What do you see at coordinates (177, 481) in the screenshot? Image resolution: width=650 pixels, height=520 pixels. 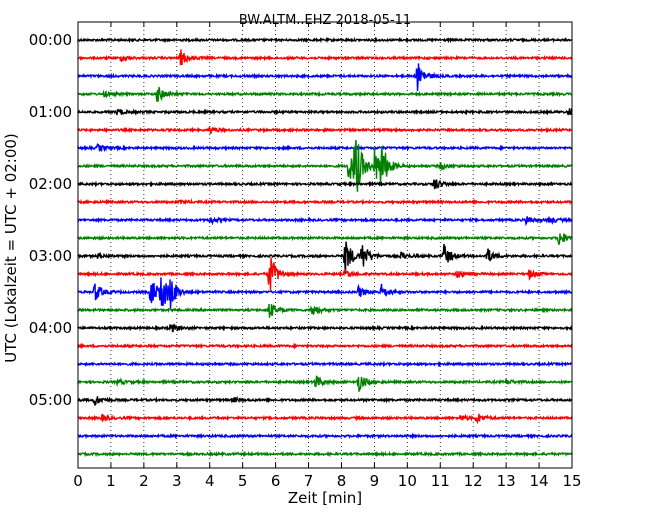 I see `x-tick-label: 3` at bounding box center [177, 481].